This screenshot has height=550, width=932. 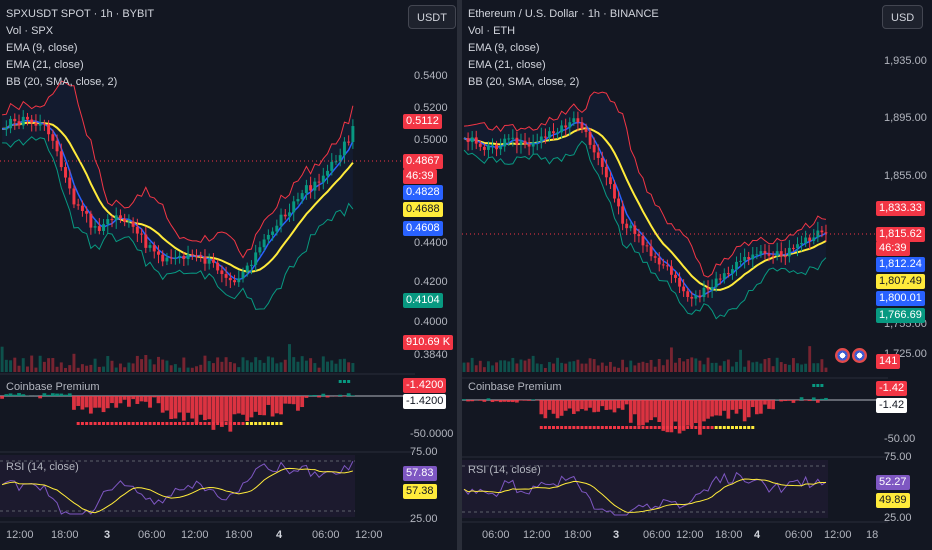 What do you see at coordinates (515, 387) in the screenshot?
I see `right-coinbase-premium-label: Coinbase Premium` at bounding box center [515, 387].